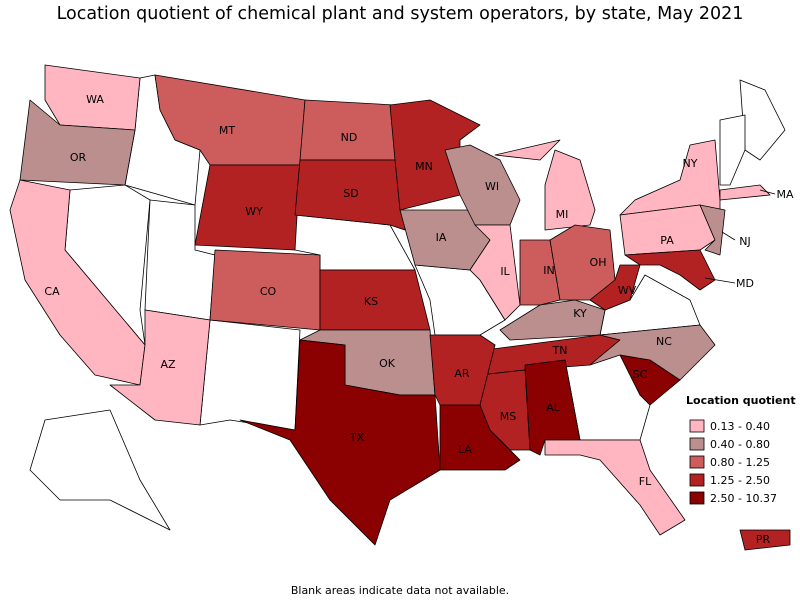 The height and width of the screenshot is (600, 800). What do you see at coordinates (740, 444) in the screenshot?
I see `legend-label: 0.40 - 0.80` at bounding box center [740, 444].